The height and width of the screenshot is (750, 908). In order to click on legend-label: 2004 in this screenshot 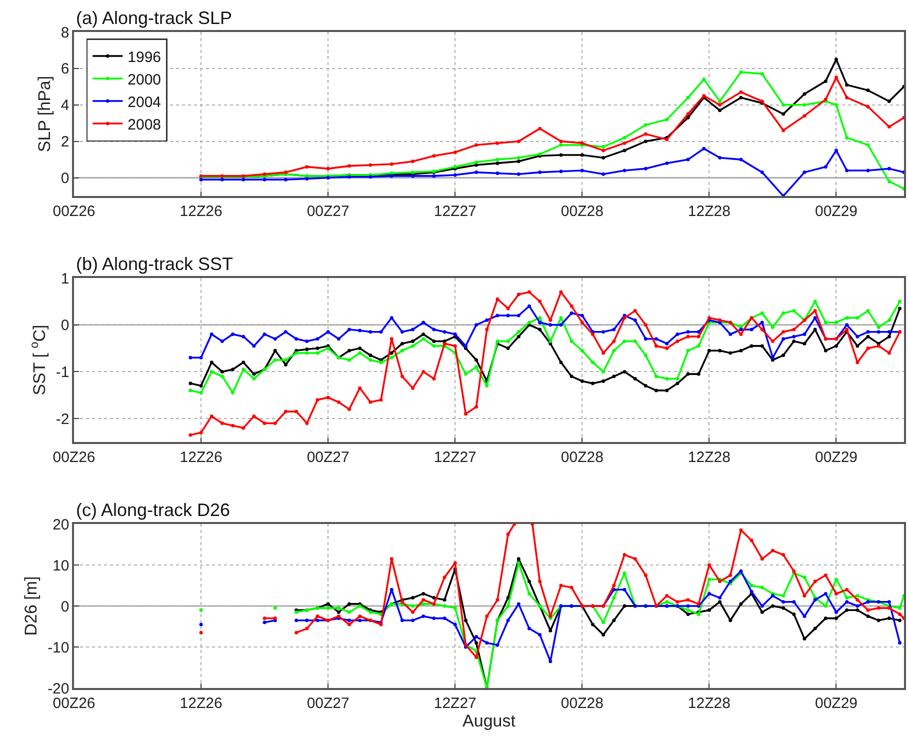, I will do `click(145, 102)`.